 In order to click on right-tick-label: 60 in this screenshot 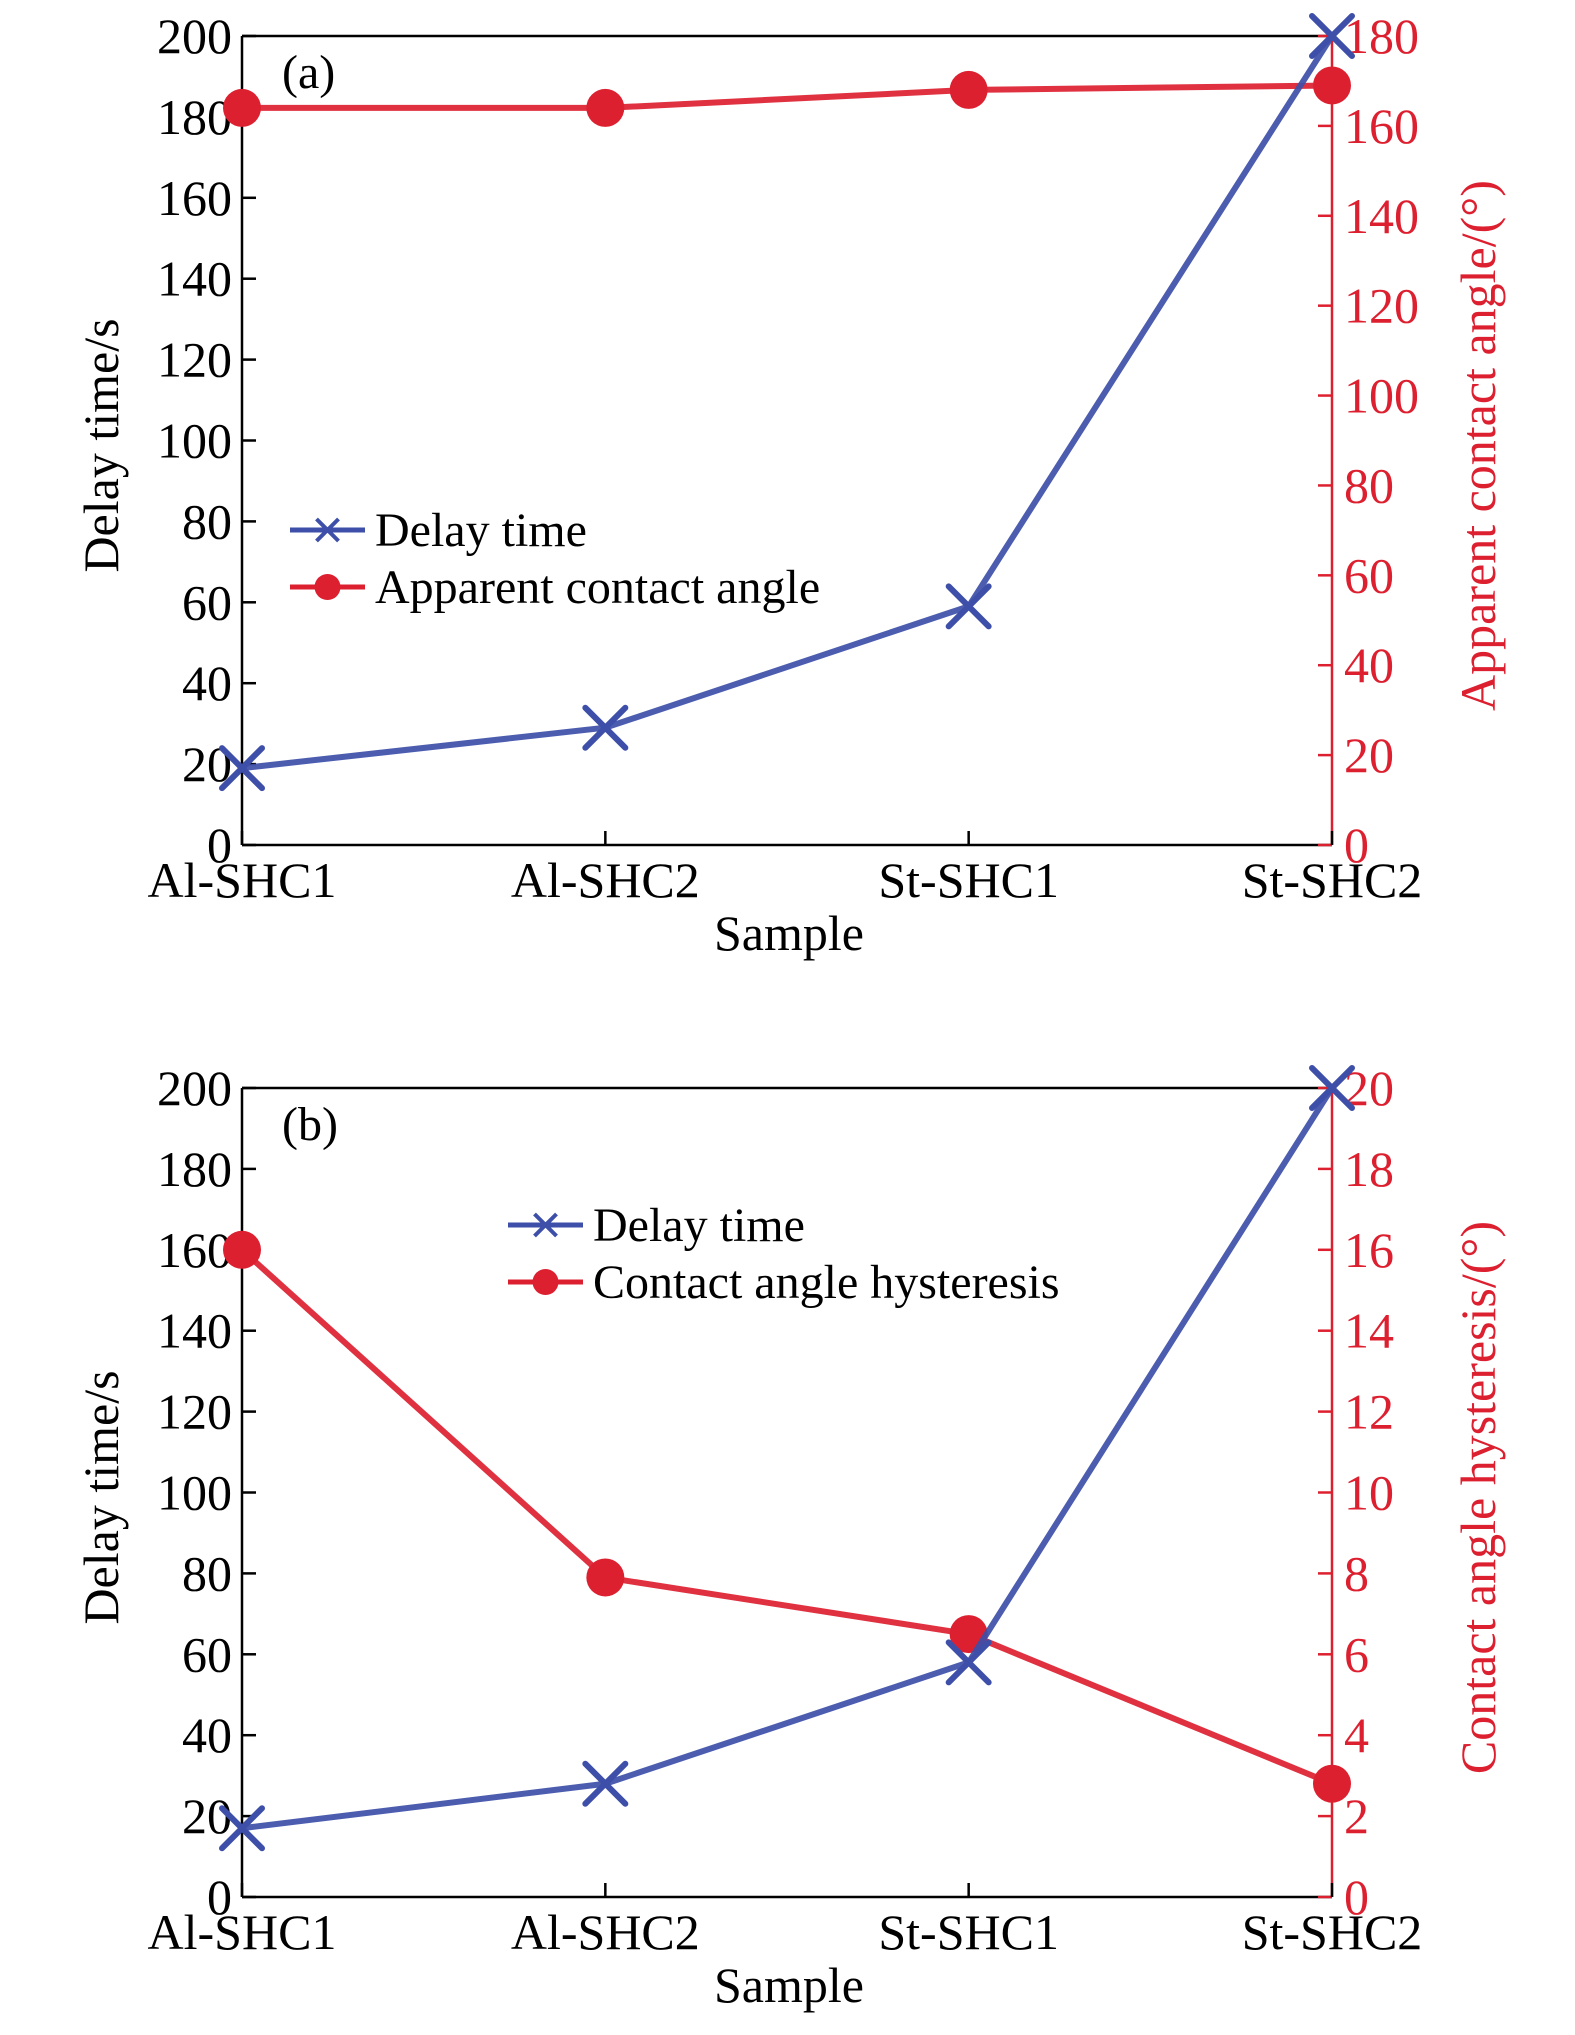, I will do `click(1369, 575)`.